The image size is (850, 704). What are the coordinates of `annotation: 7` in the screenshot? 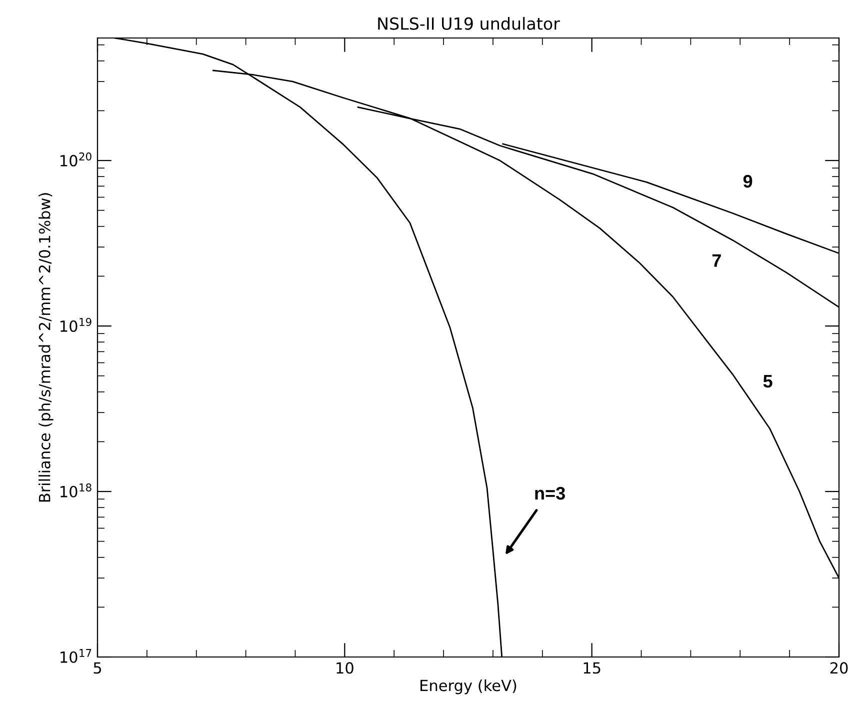 It's located at (716, 260).